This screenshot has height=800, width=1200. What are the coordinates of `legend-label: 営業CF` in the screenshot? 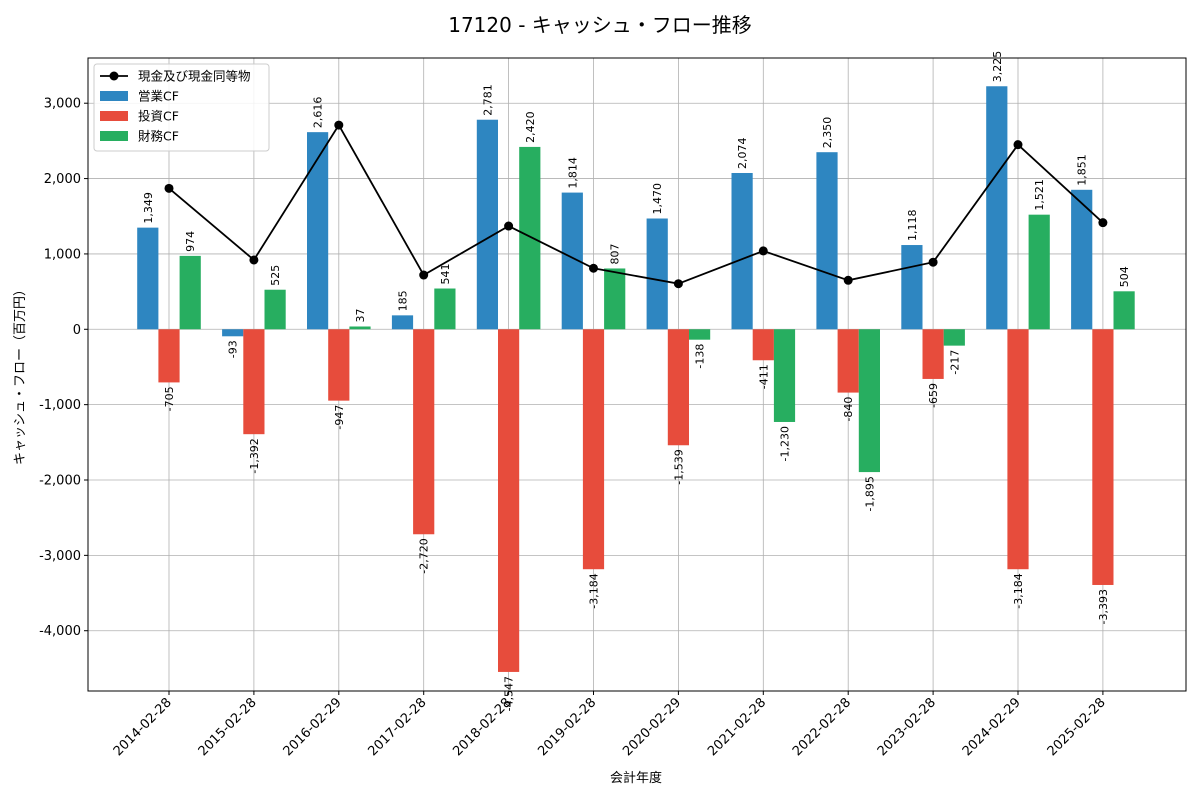 It's located at (158, 96).